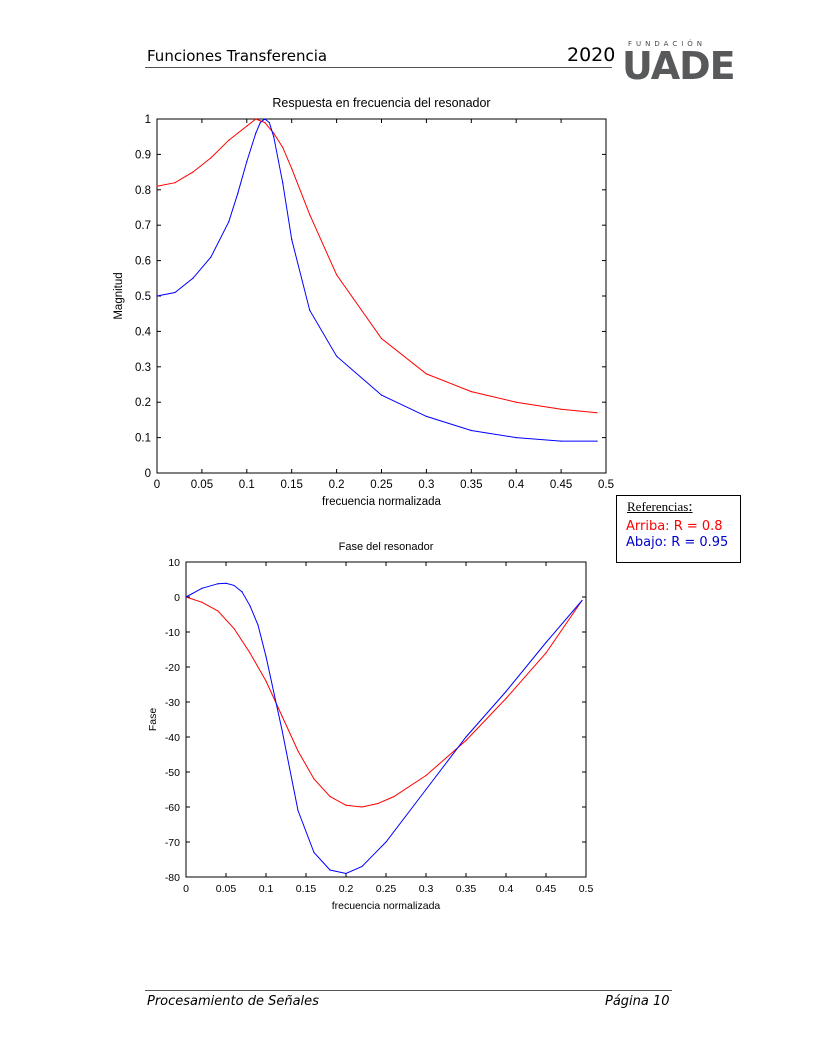 The width and height of the screenshot is (817, 1057). Describe the element at coordinates (172, 843) in the screenshot. I see `y-tick-label: -70` at that location.